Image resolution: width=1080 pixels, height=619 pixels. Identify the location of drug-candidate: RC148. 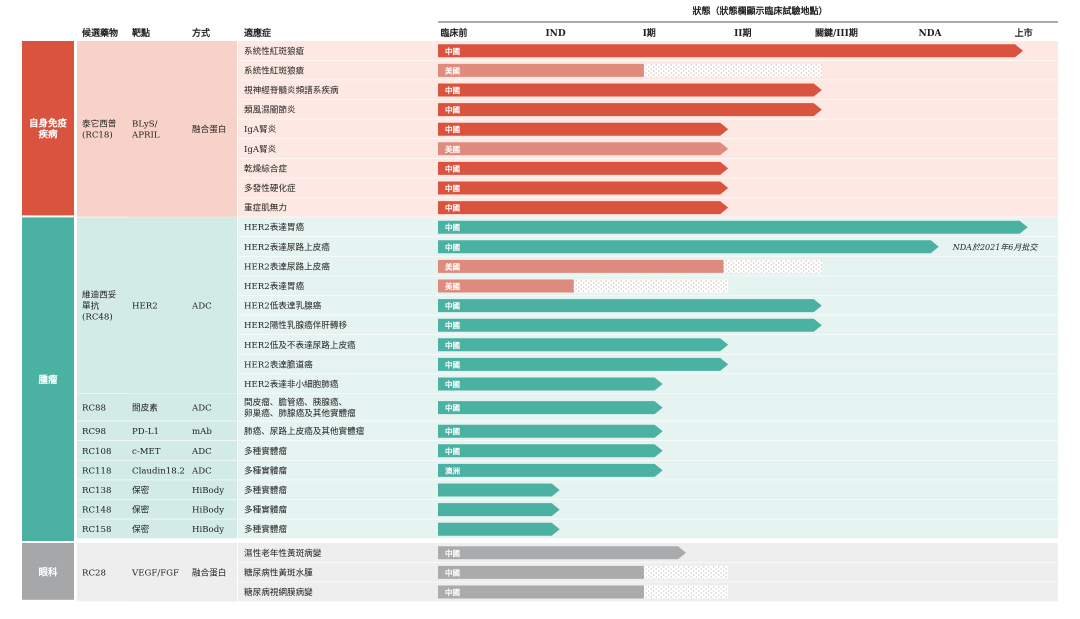
(96, 511).